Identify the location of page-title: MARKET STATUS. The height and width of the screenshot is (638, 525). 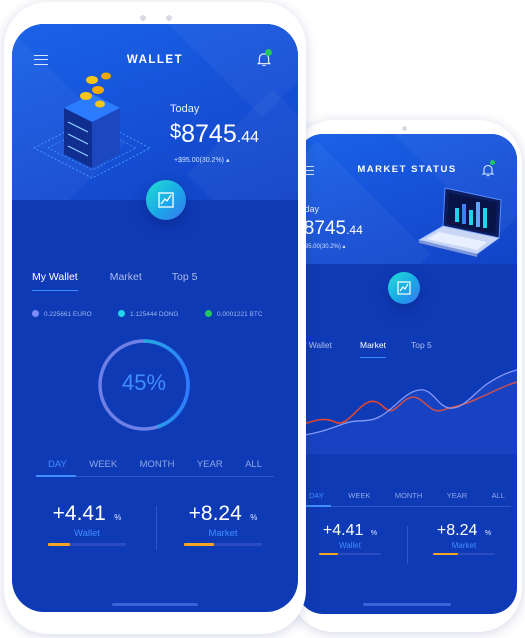
(407, 169).